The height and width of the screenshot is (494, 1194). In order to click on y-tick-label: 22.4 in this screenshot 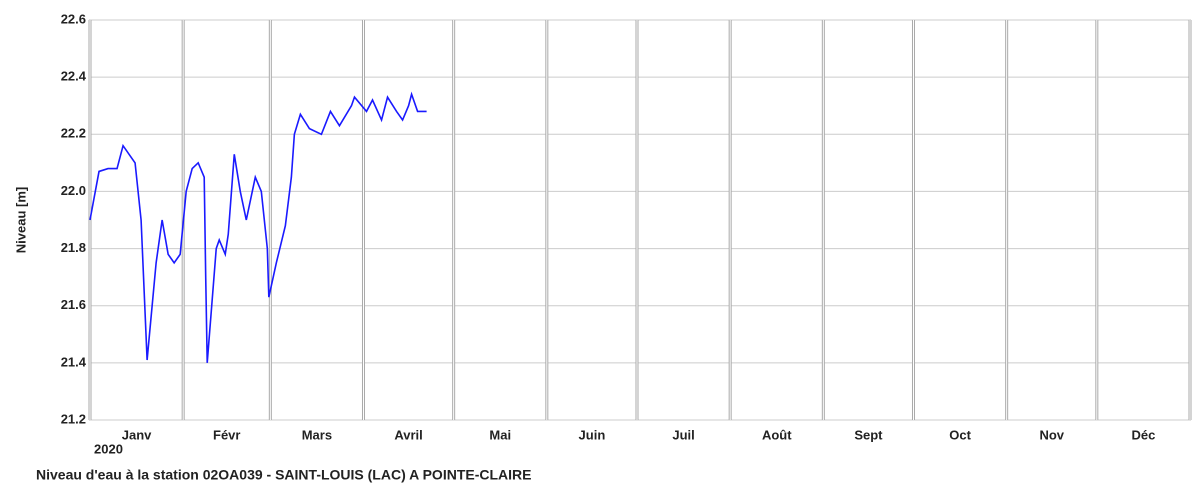, I will do `click(74, 76)`.